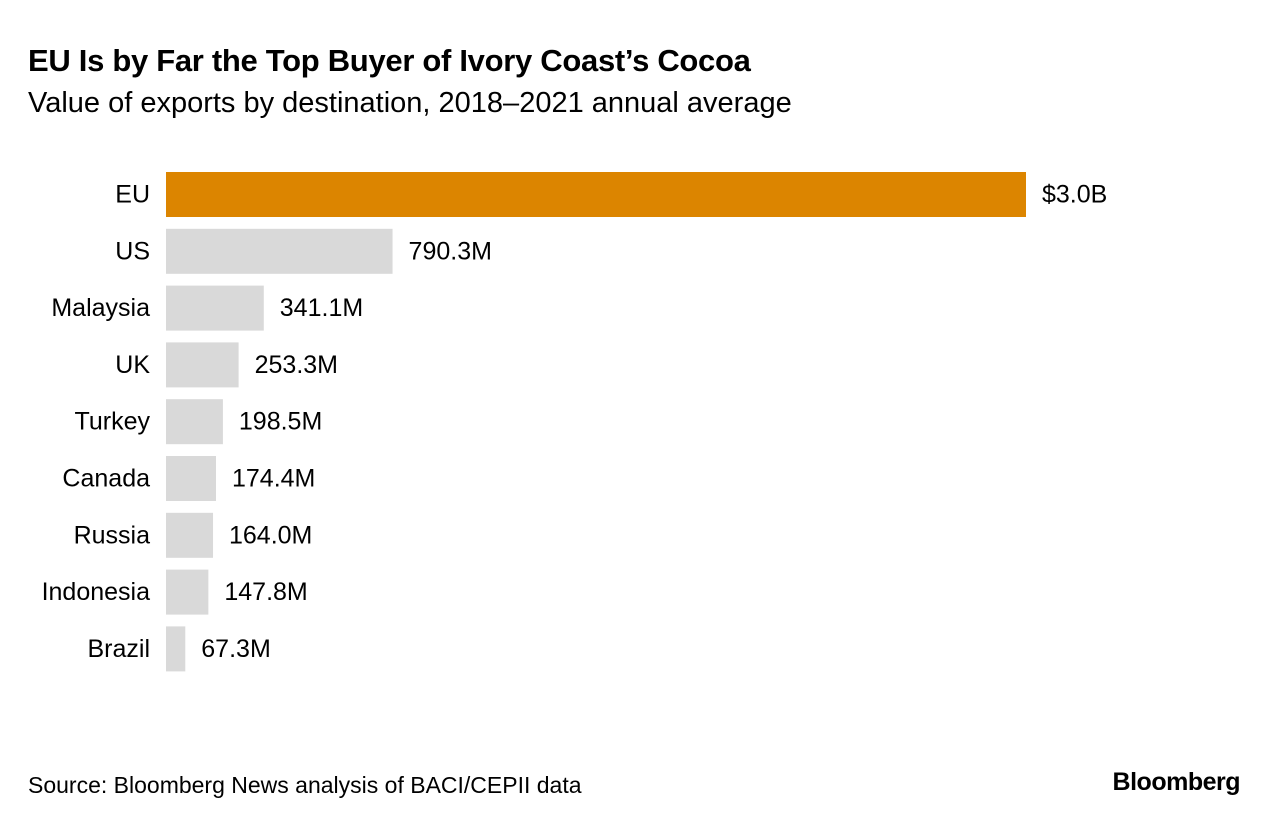  I want to click on data-label: 174.4M, so click(273, 479).